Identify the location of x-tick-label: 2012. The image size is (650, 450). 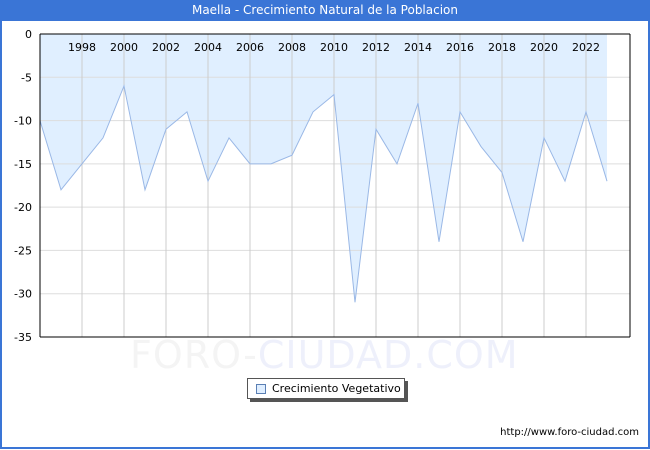
(376, 47).